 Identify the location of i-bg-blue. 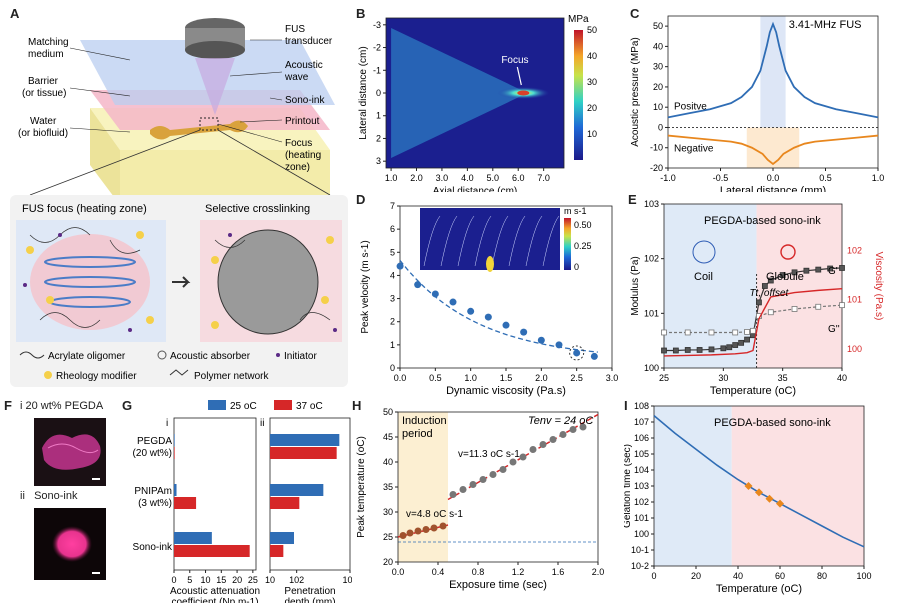
(693, 486).